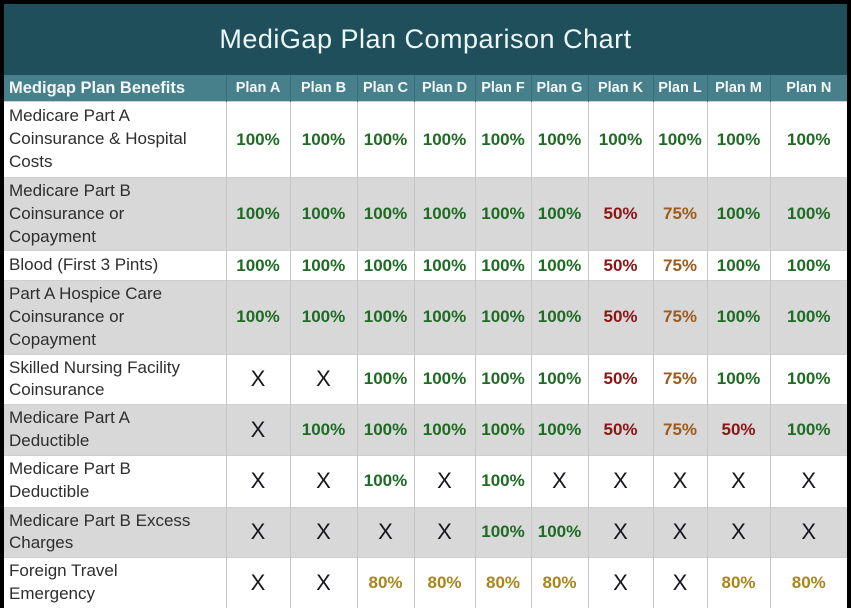 The height and width of the screenshot is (608, 851). Describe the element at coordinates (425, 39) in the screenshot. I see `page-title: MediGap Plan Comparison Chart` at that location.